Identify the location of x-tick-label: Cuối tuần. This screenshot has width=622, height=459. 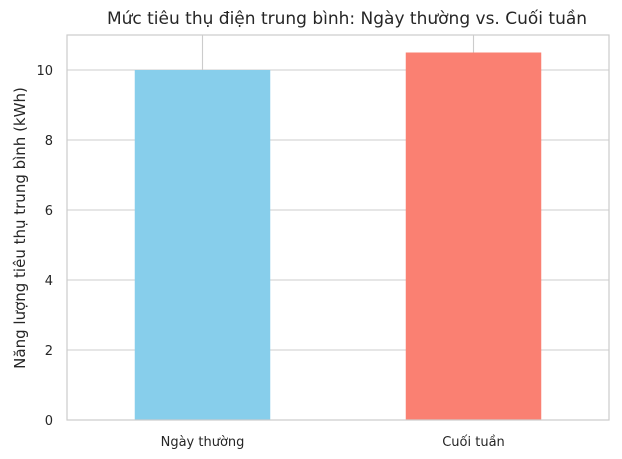
(473, 442).